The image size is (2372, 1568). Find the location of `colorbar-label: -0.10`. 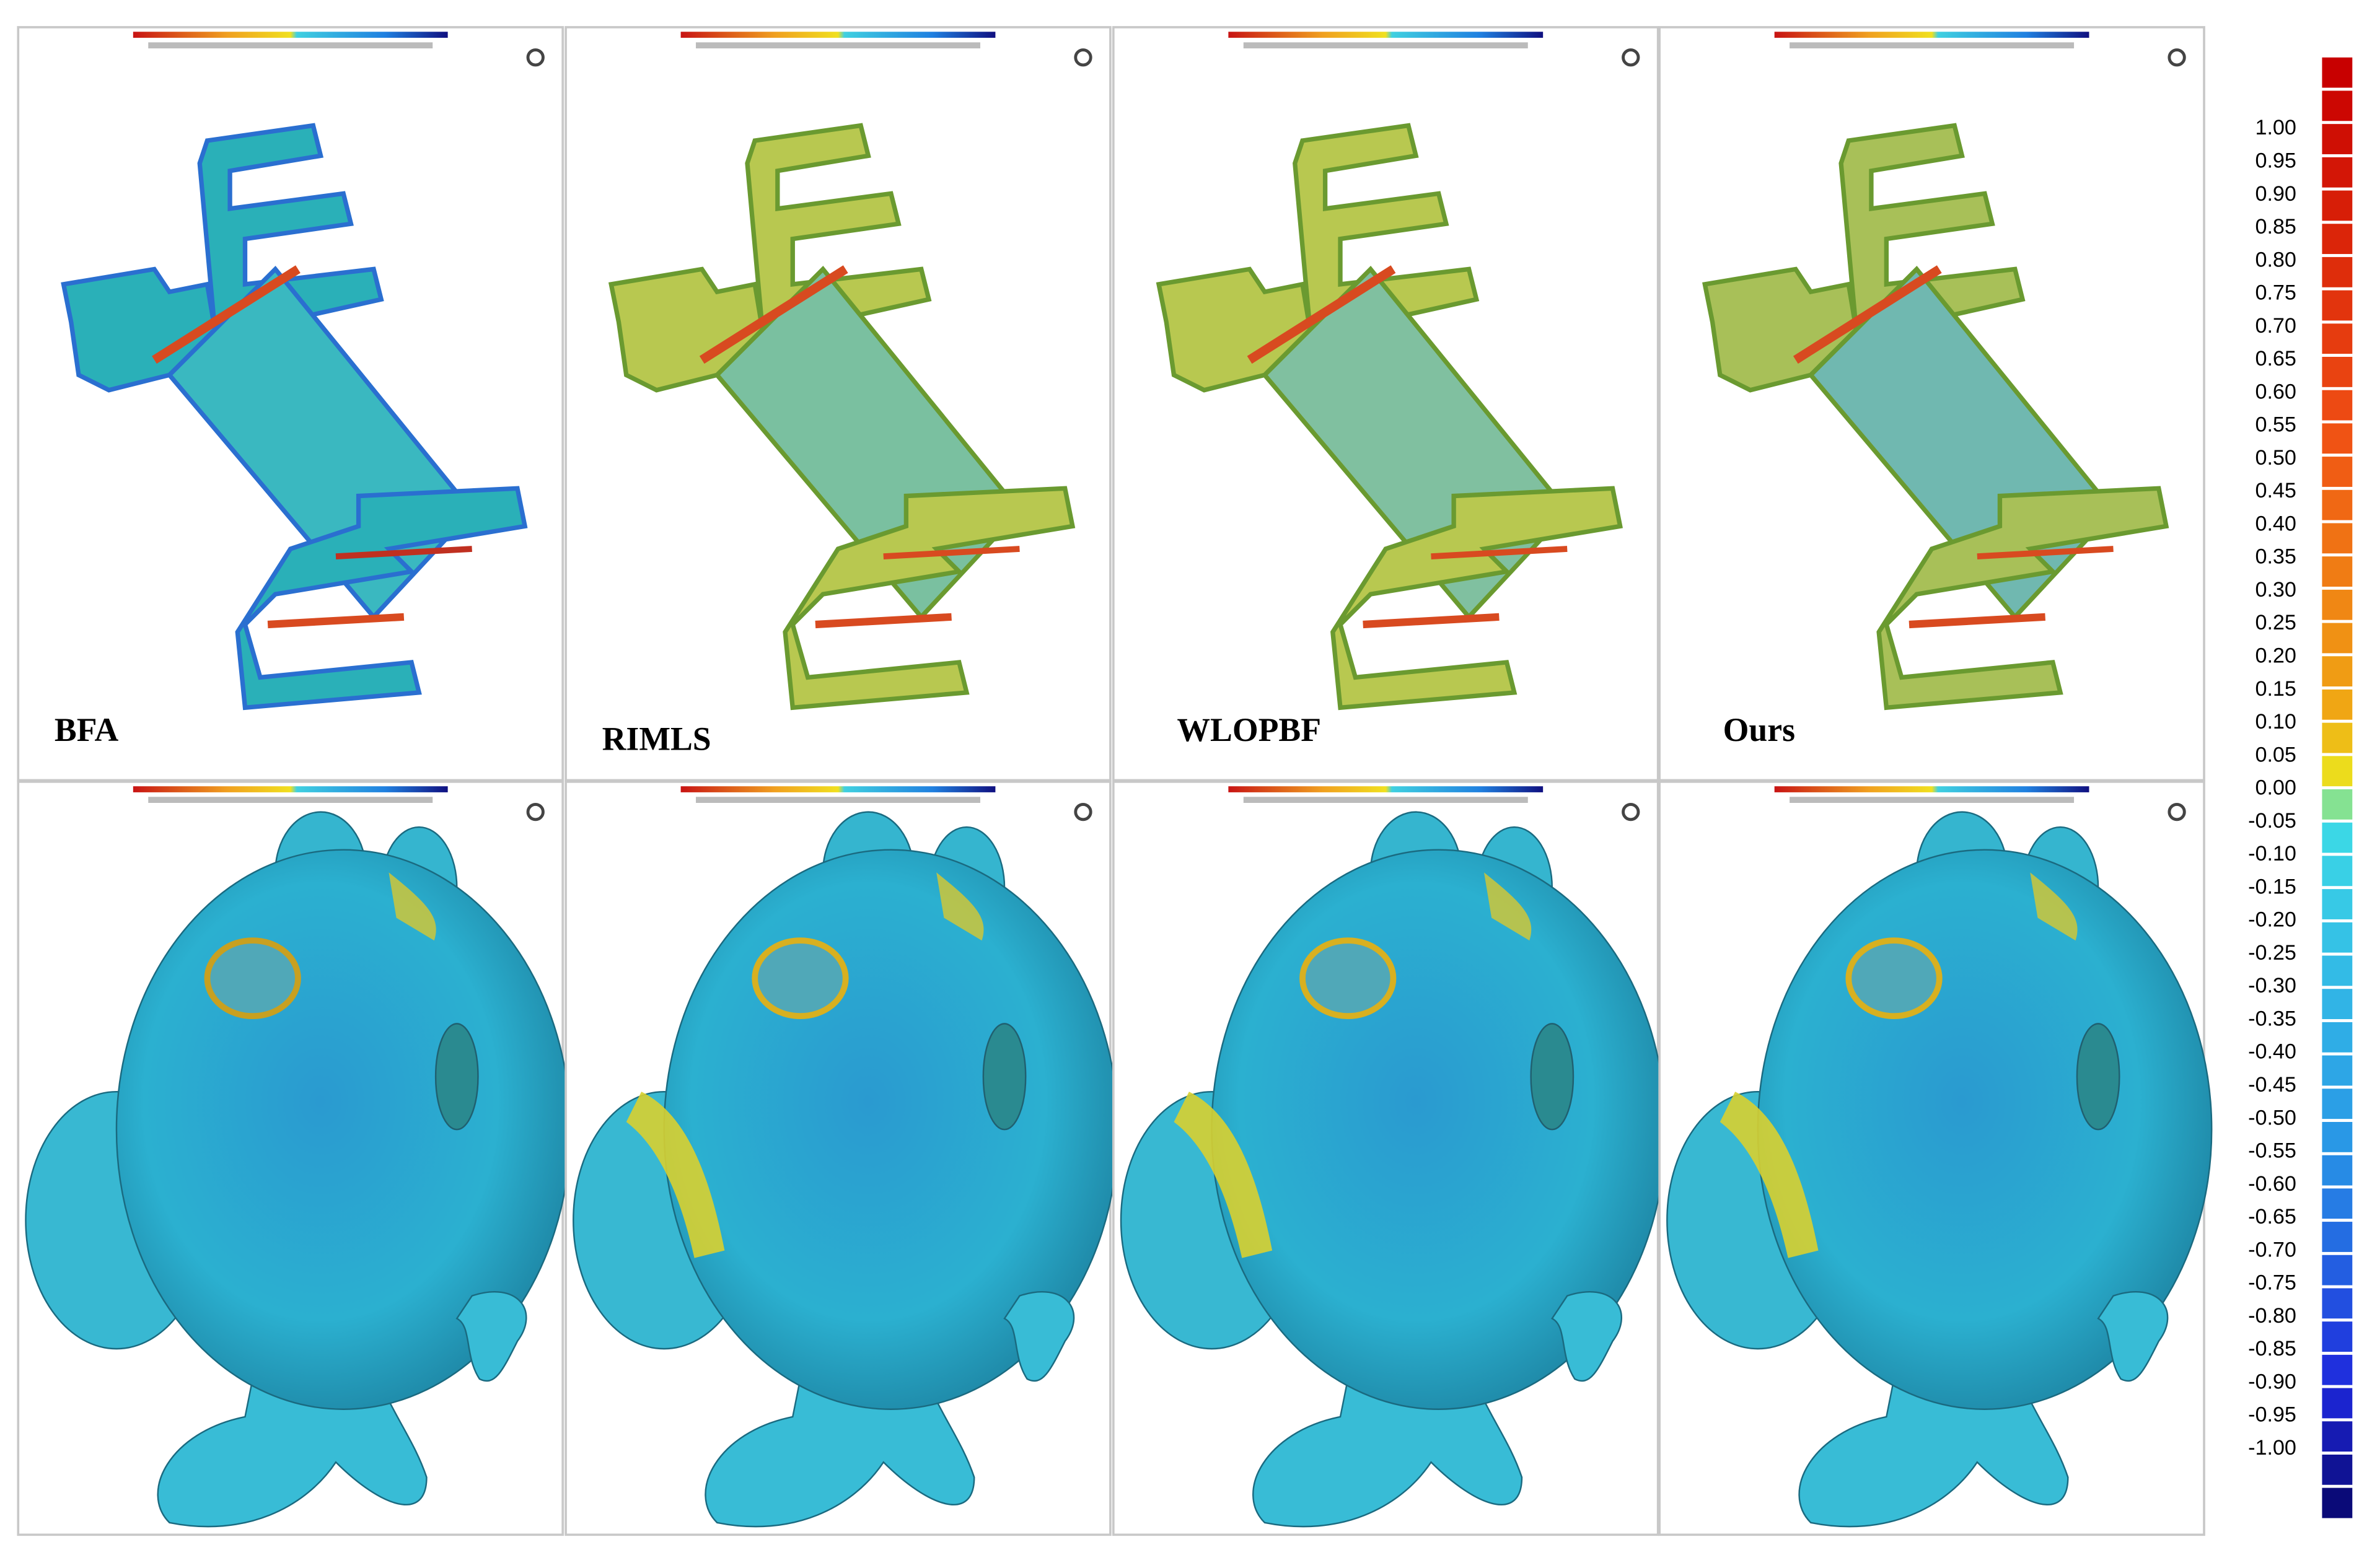

colorbar-label: -0.10 is located at coordinates (2272, 853).